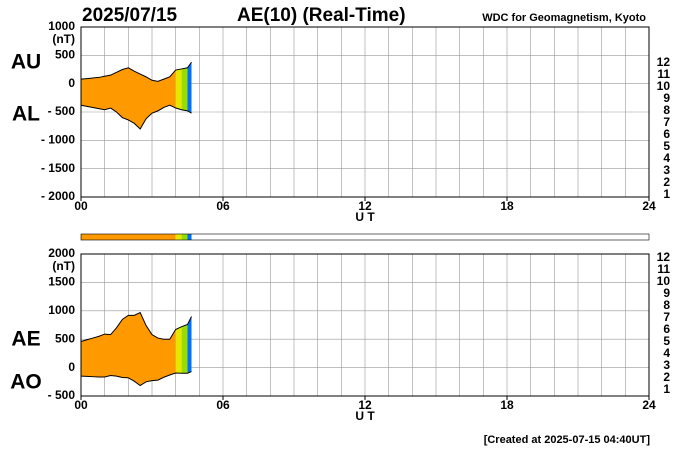 The image size is (700, 450). What do you see at coordinates (130, 15) in the screenshot?
I see `date: 2025/07/15` at bounding box center [130, 15].